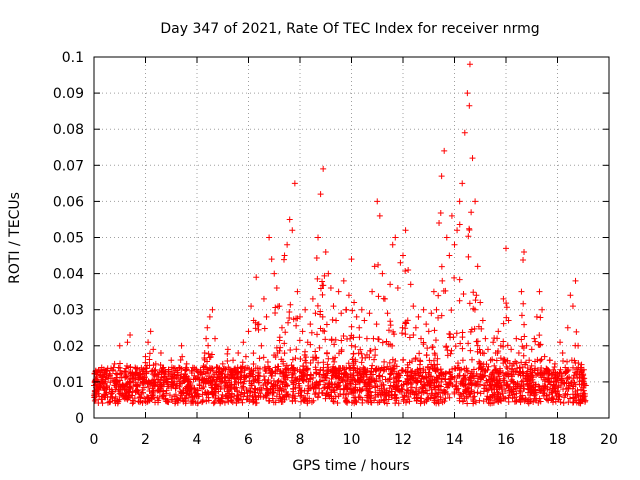 This screenshot has width=640, height=480. What do you see at coordinates (558, 440) in the screenshot?
I see `x-tick-label: 18` at bounding box center [558, 440].